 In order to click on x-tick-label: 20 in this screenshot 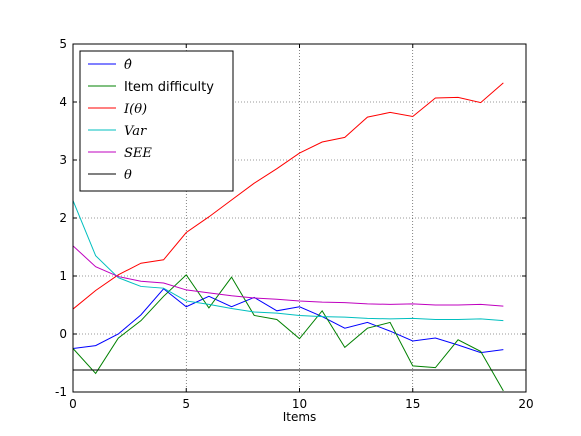, I will do `click(525, 404)`.